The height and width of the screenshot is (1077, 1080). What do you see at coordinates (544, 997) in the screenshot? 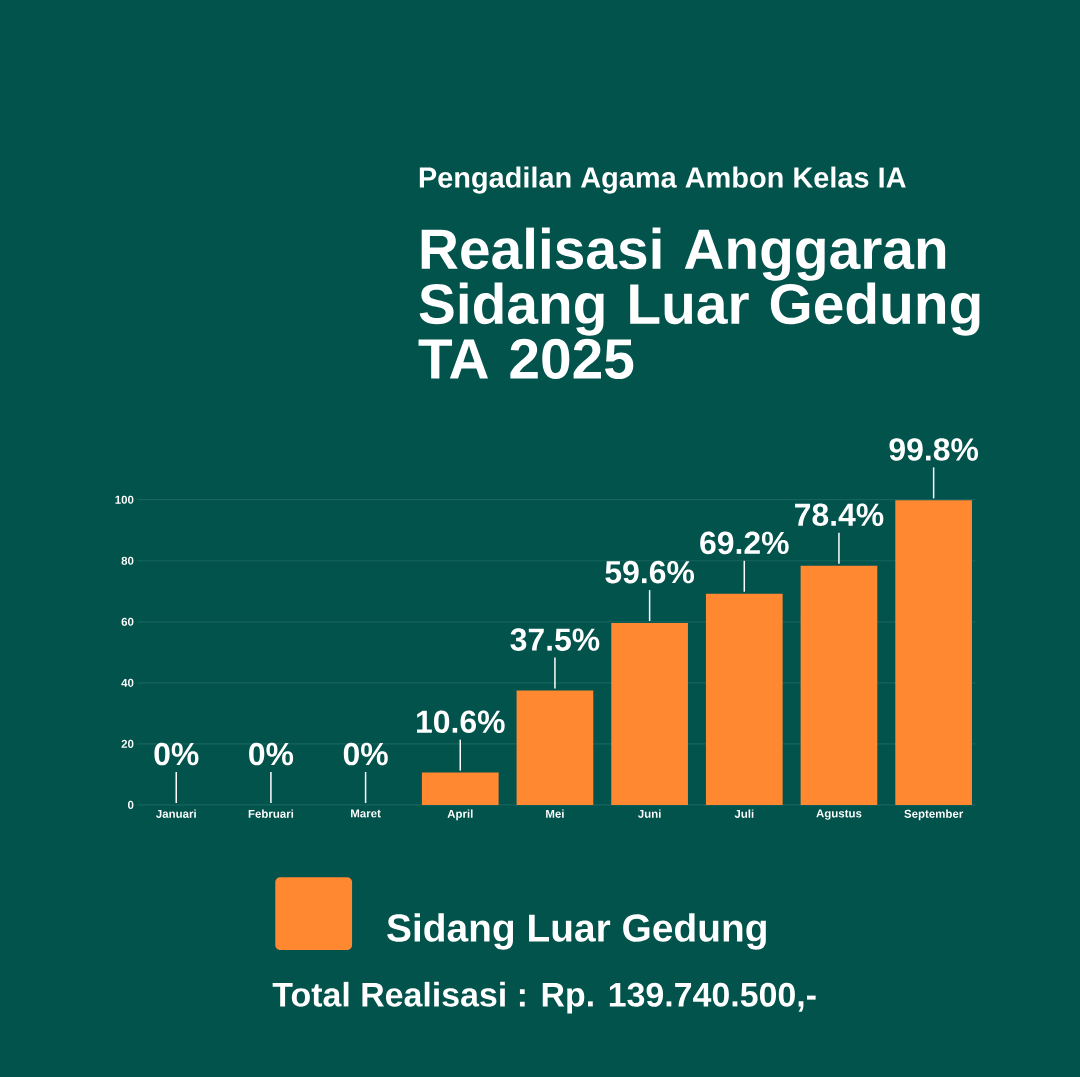
I see `text: Total Realisasi : Rp. 139.740.500,-` at bounding box center [544, 997].